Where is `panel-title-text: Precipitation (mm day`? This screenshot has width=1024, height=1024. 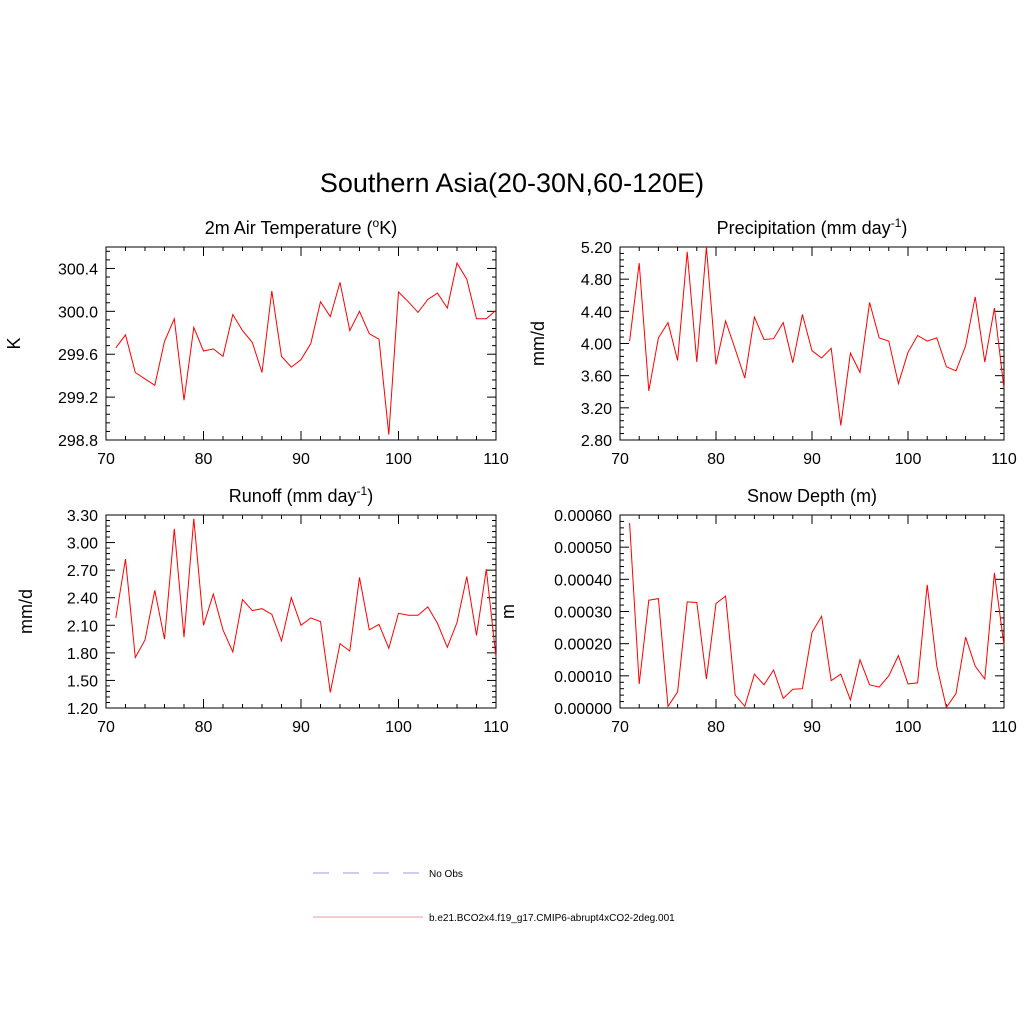 panel-title-text: Precipitation (mm day is located at coordinates (804, 228).